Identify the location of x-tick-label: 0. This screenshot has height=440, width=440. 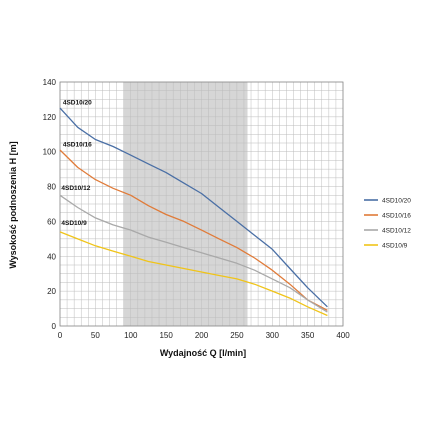
(60, 335).